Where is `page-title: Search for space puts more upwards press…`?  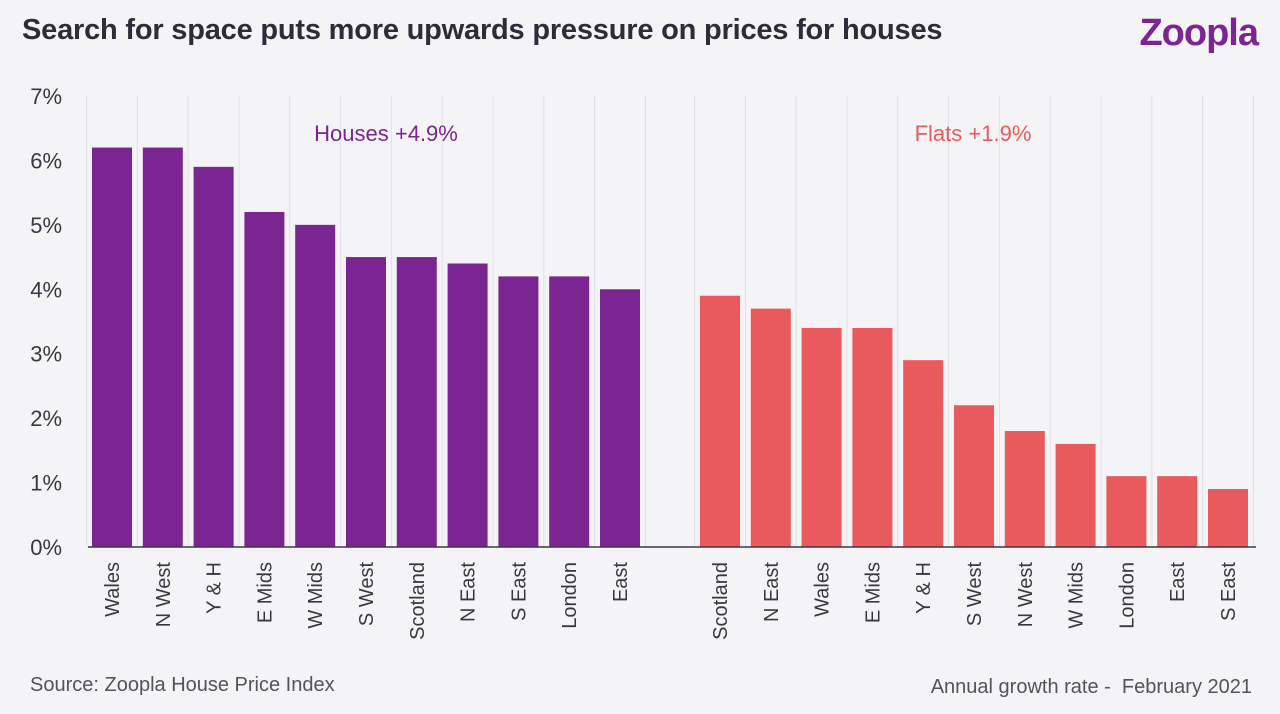 page-title: Search for space puts more upwards press… is located at coordinates (482, 30).